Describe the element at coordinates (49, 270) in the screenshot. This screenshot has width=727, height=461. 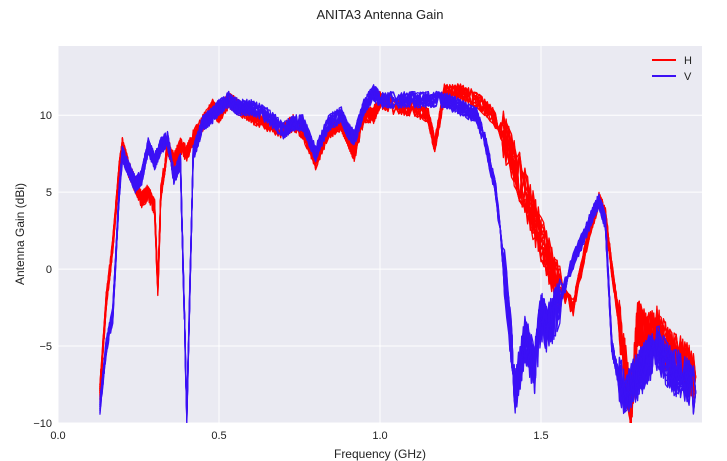
I see `y-tick-label: 0` at that location.